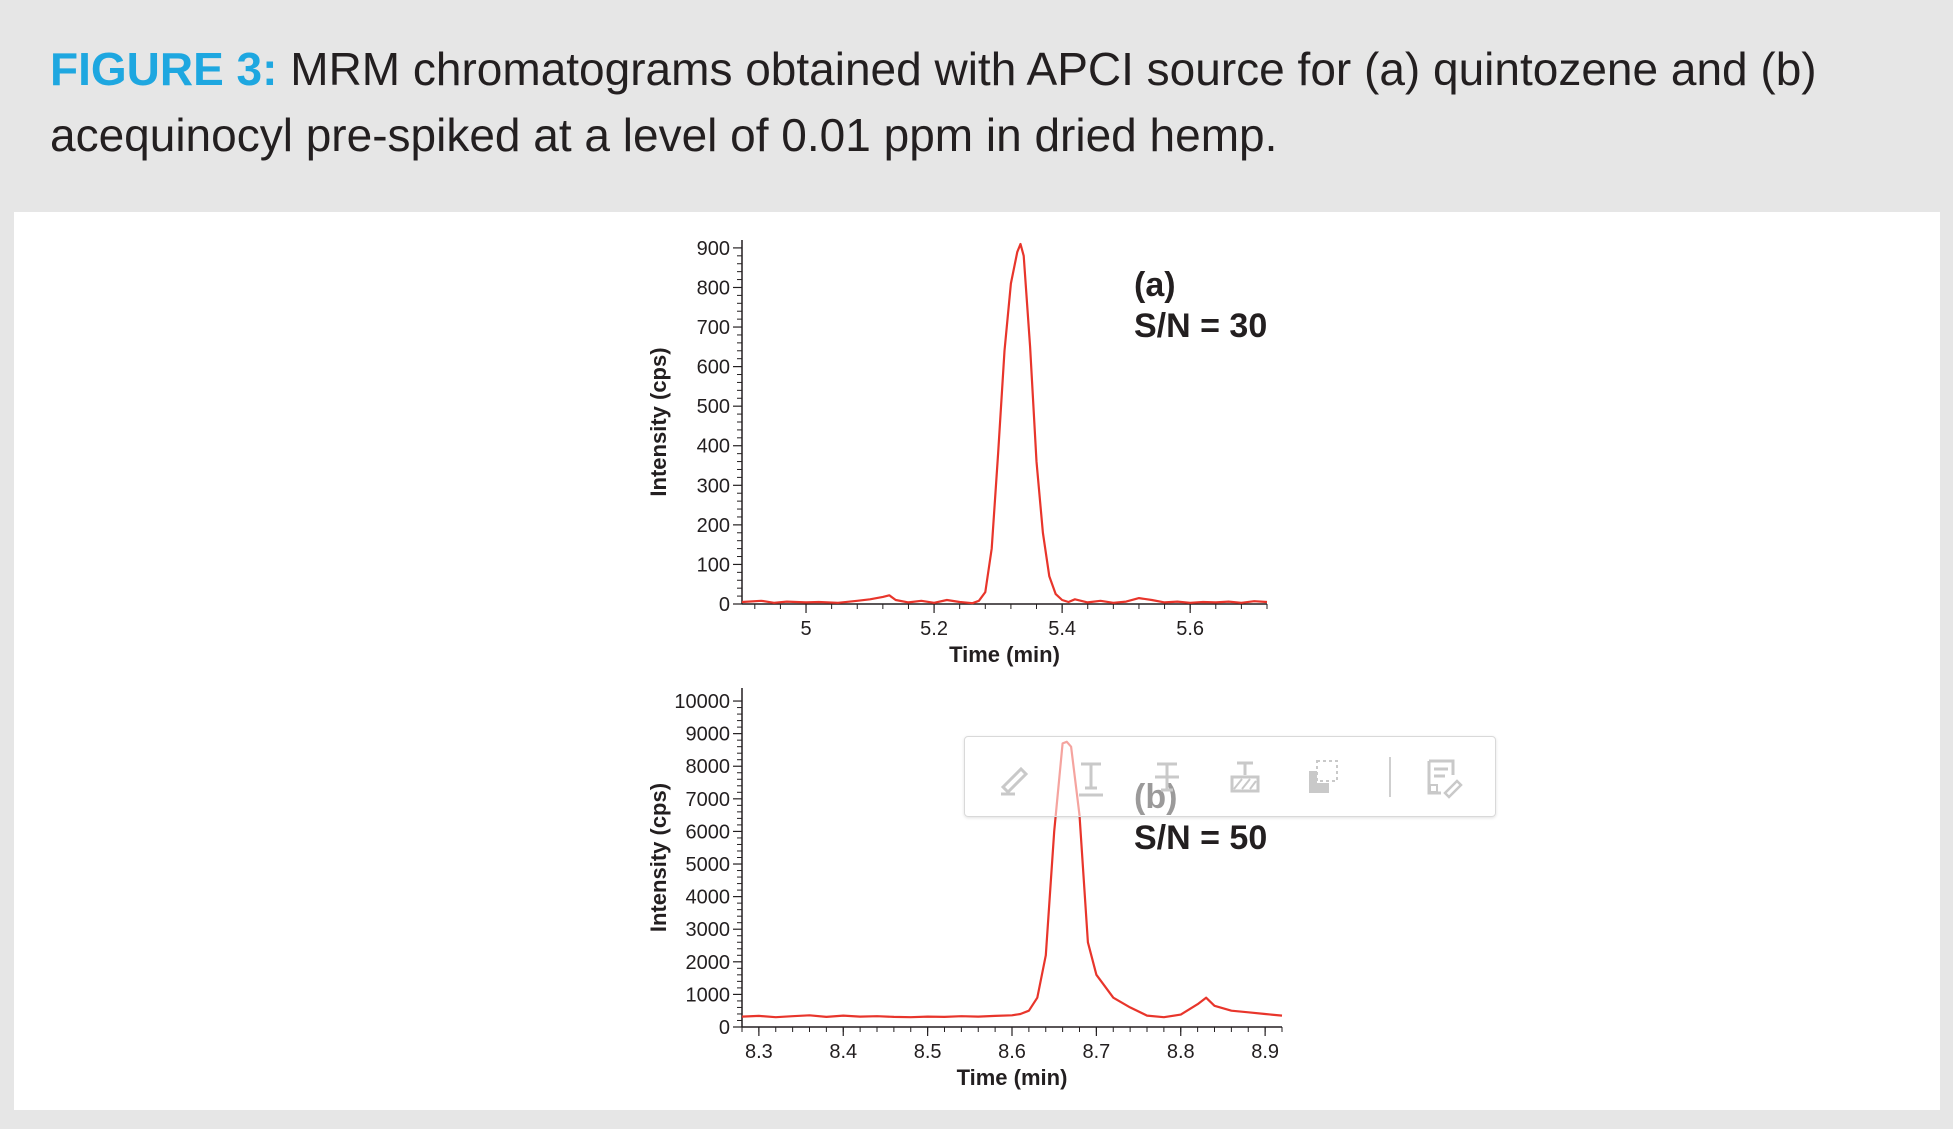 This screenshot has width=1953, height=1129. I want to click on area-select-icon, so click(1323, 777).